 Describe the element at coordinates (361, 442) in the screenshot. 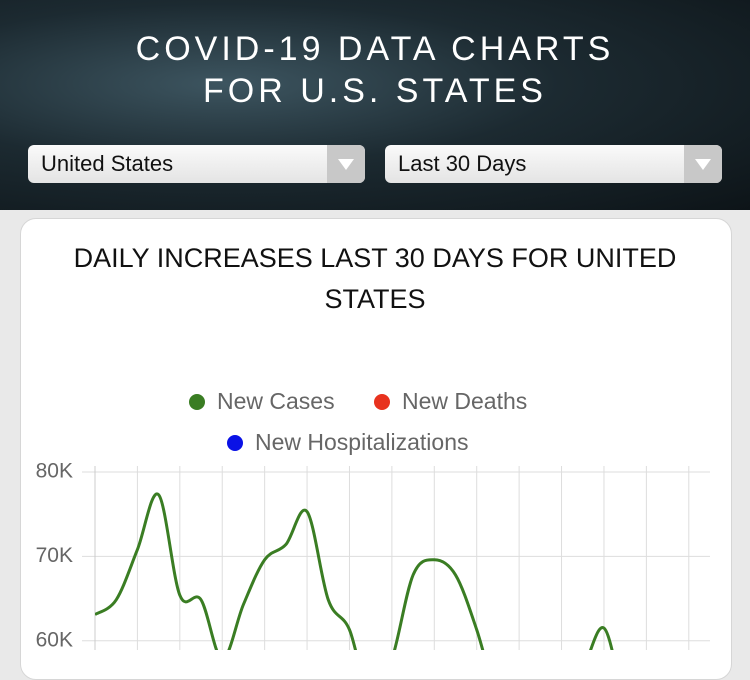

I see `legend-label: New Hospitalizations` at that location.